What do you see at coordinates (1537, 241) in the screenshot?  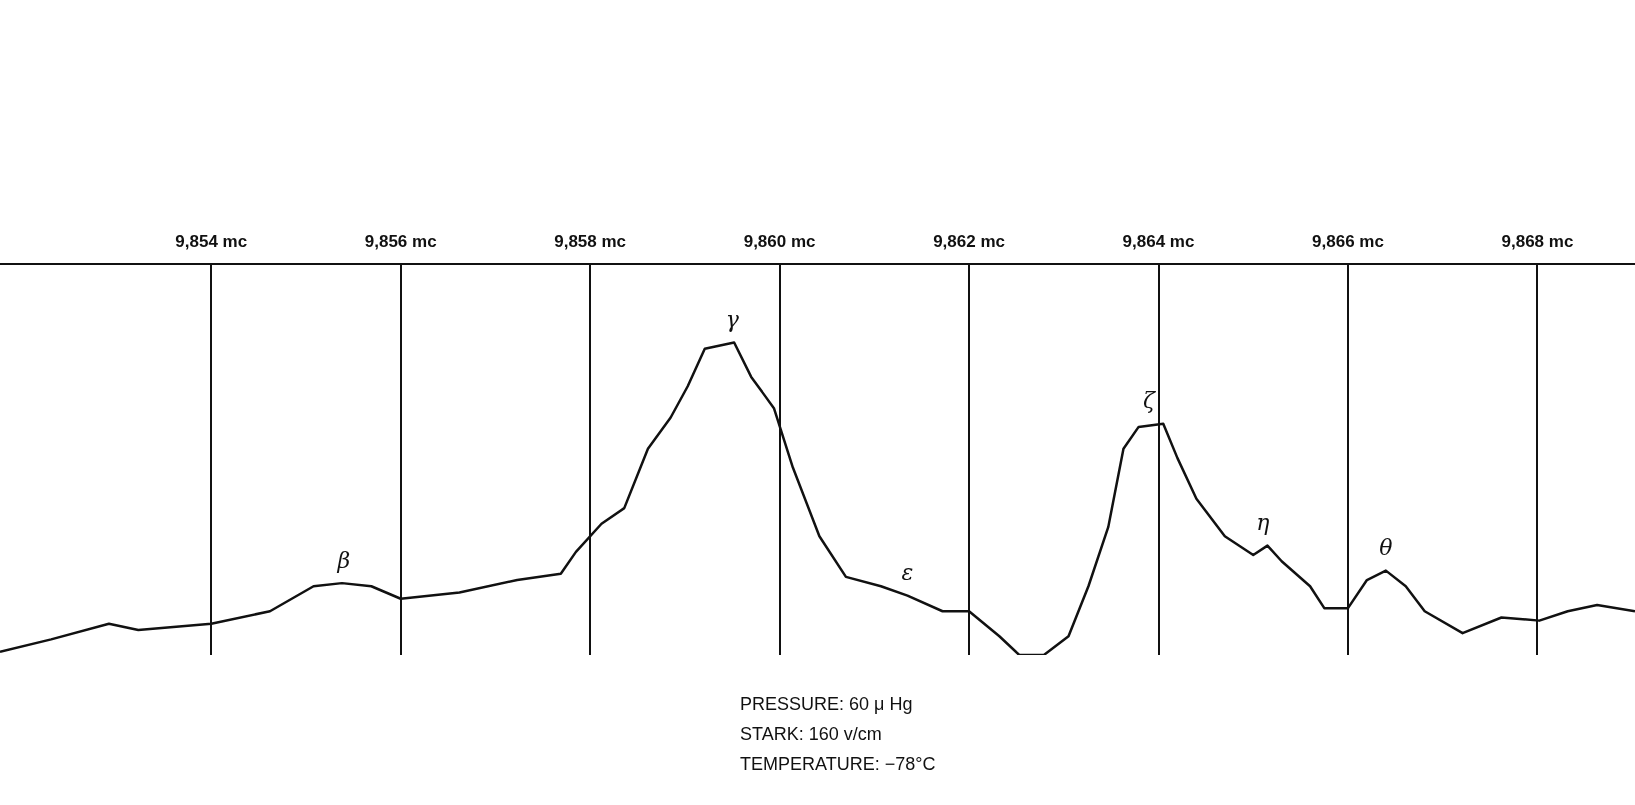 I see `x-tick-label: 9,868 mc` at bounding box center [1537, 241].